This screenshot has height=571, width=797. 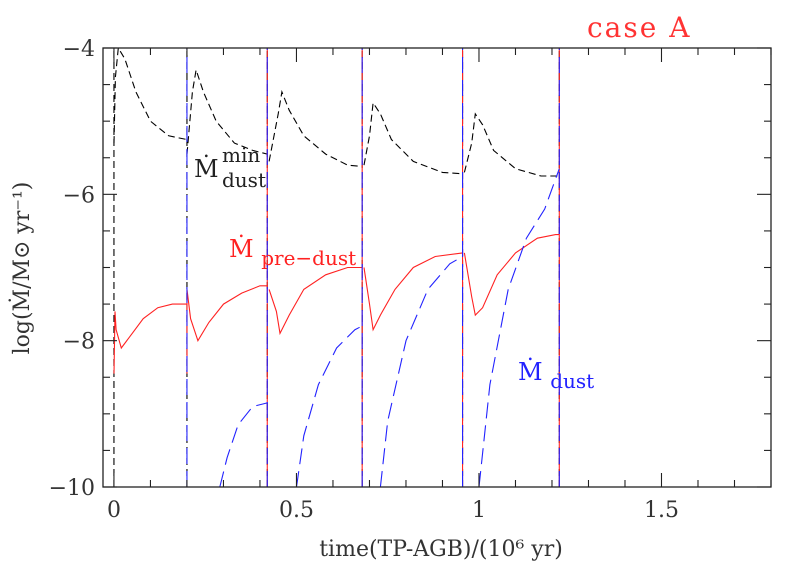 What do you see at coordinates (661, 510) in the screenshot?
I see `x-tick-label: 1.5` at bounding box center [661, 510].